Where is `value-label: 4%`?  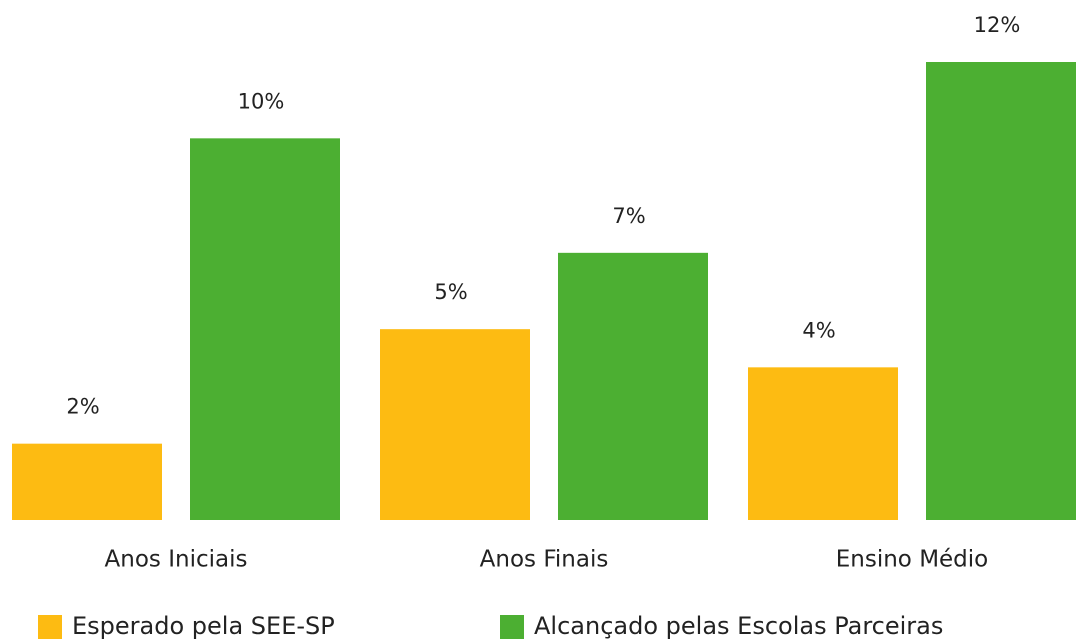
value-label: 4% is located at coordinates (818, 330).